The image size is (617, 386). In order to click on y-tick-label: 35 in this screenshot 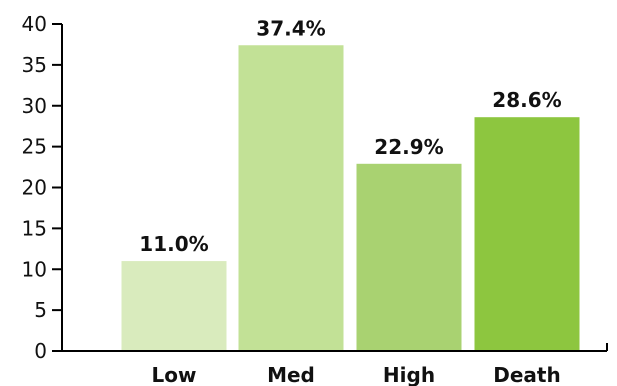, I will do `click(34, 65)`.